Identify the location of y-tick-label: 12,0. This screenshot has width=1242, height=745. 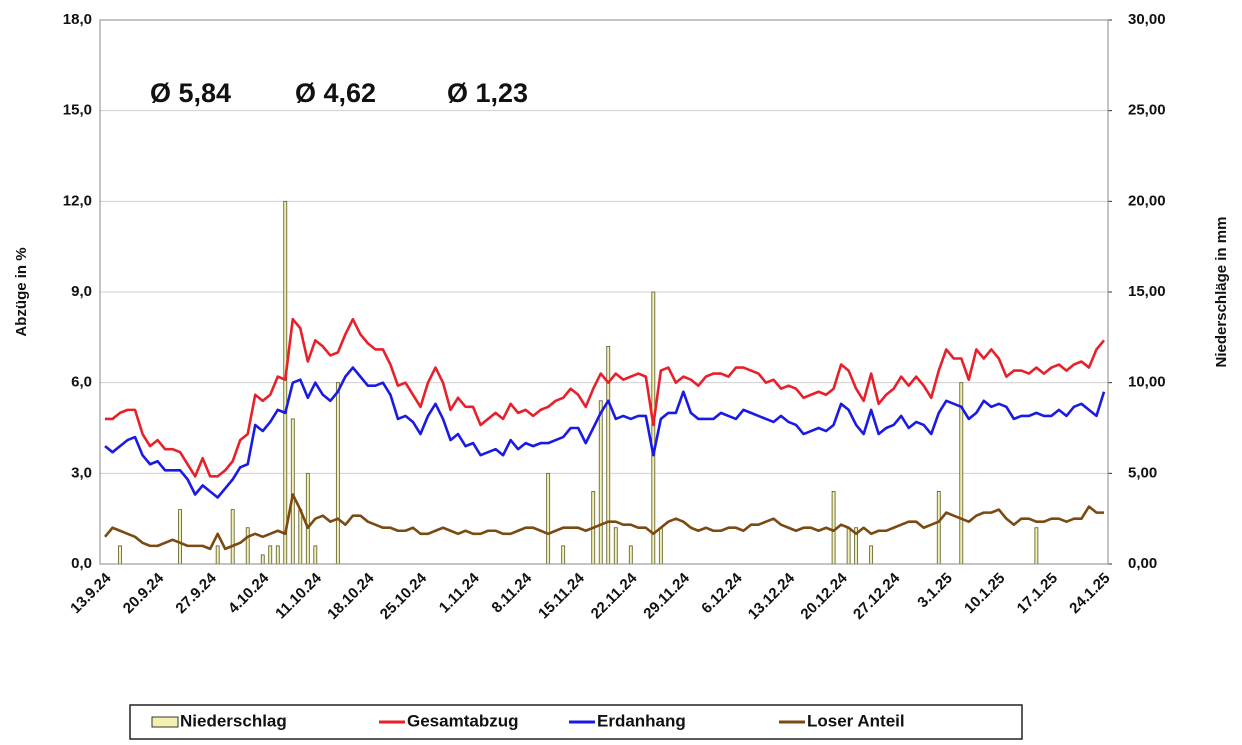
(77, 200).